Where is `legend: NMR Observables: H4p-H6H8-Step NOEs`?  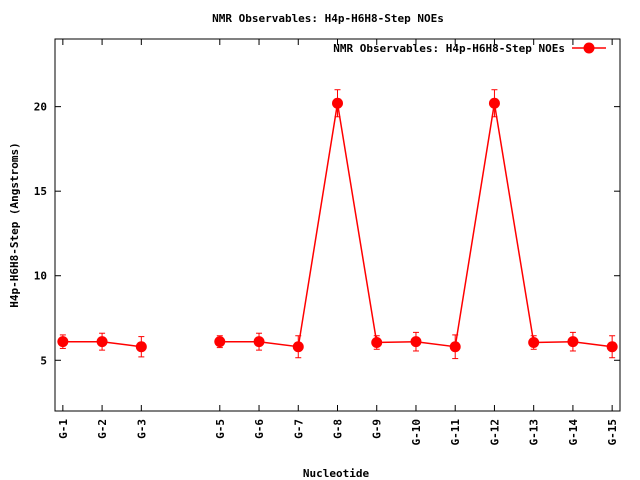 legend: NMR Observables: H4p-H6H8-Step NOEs is located at coordinates (469, 48).